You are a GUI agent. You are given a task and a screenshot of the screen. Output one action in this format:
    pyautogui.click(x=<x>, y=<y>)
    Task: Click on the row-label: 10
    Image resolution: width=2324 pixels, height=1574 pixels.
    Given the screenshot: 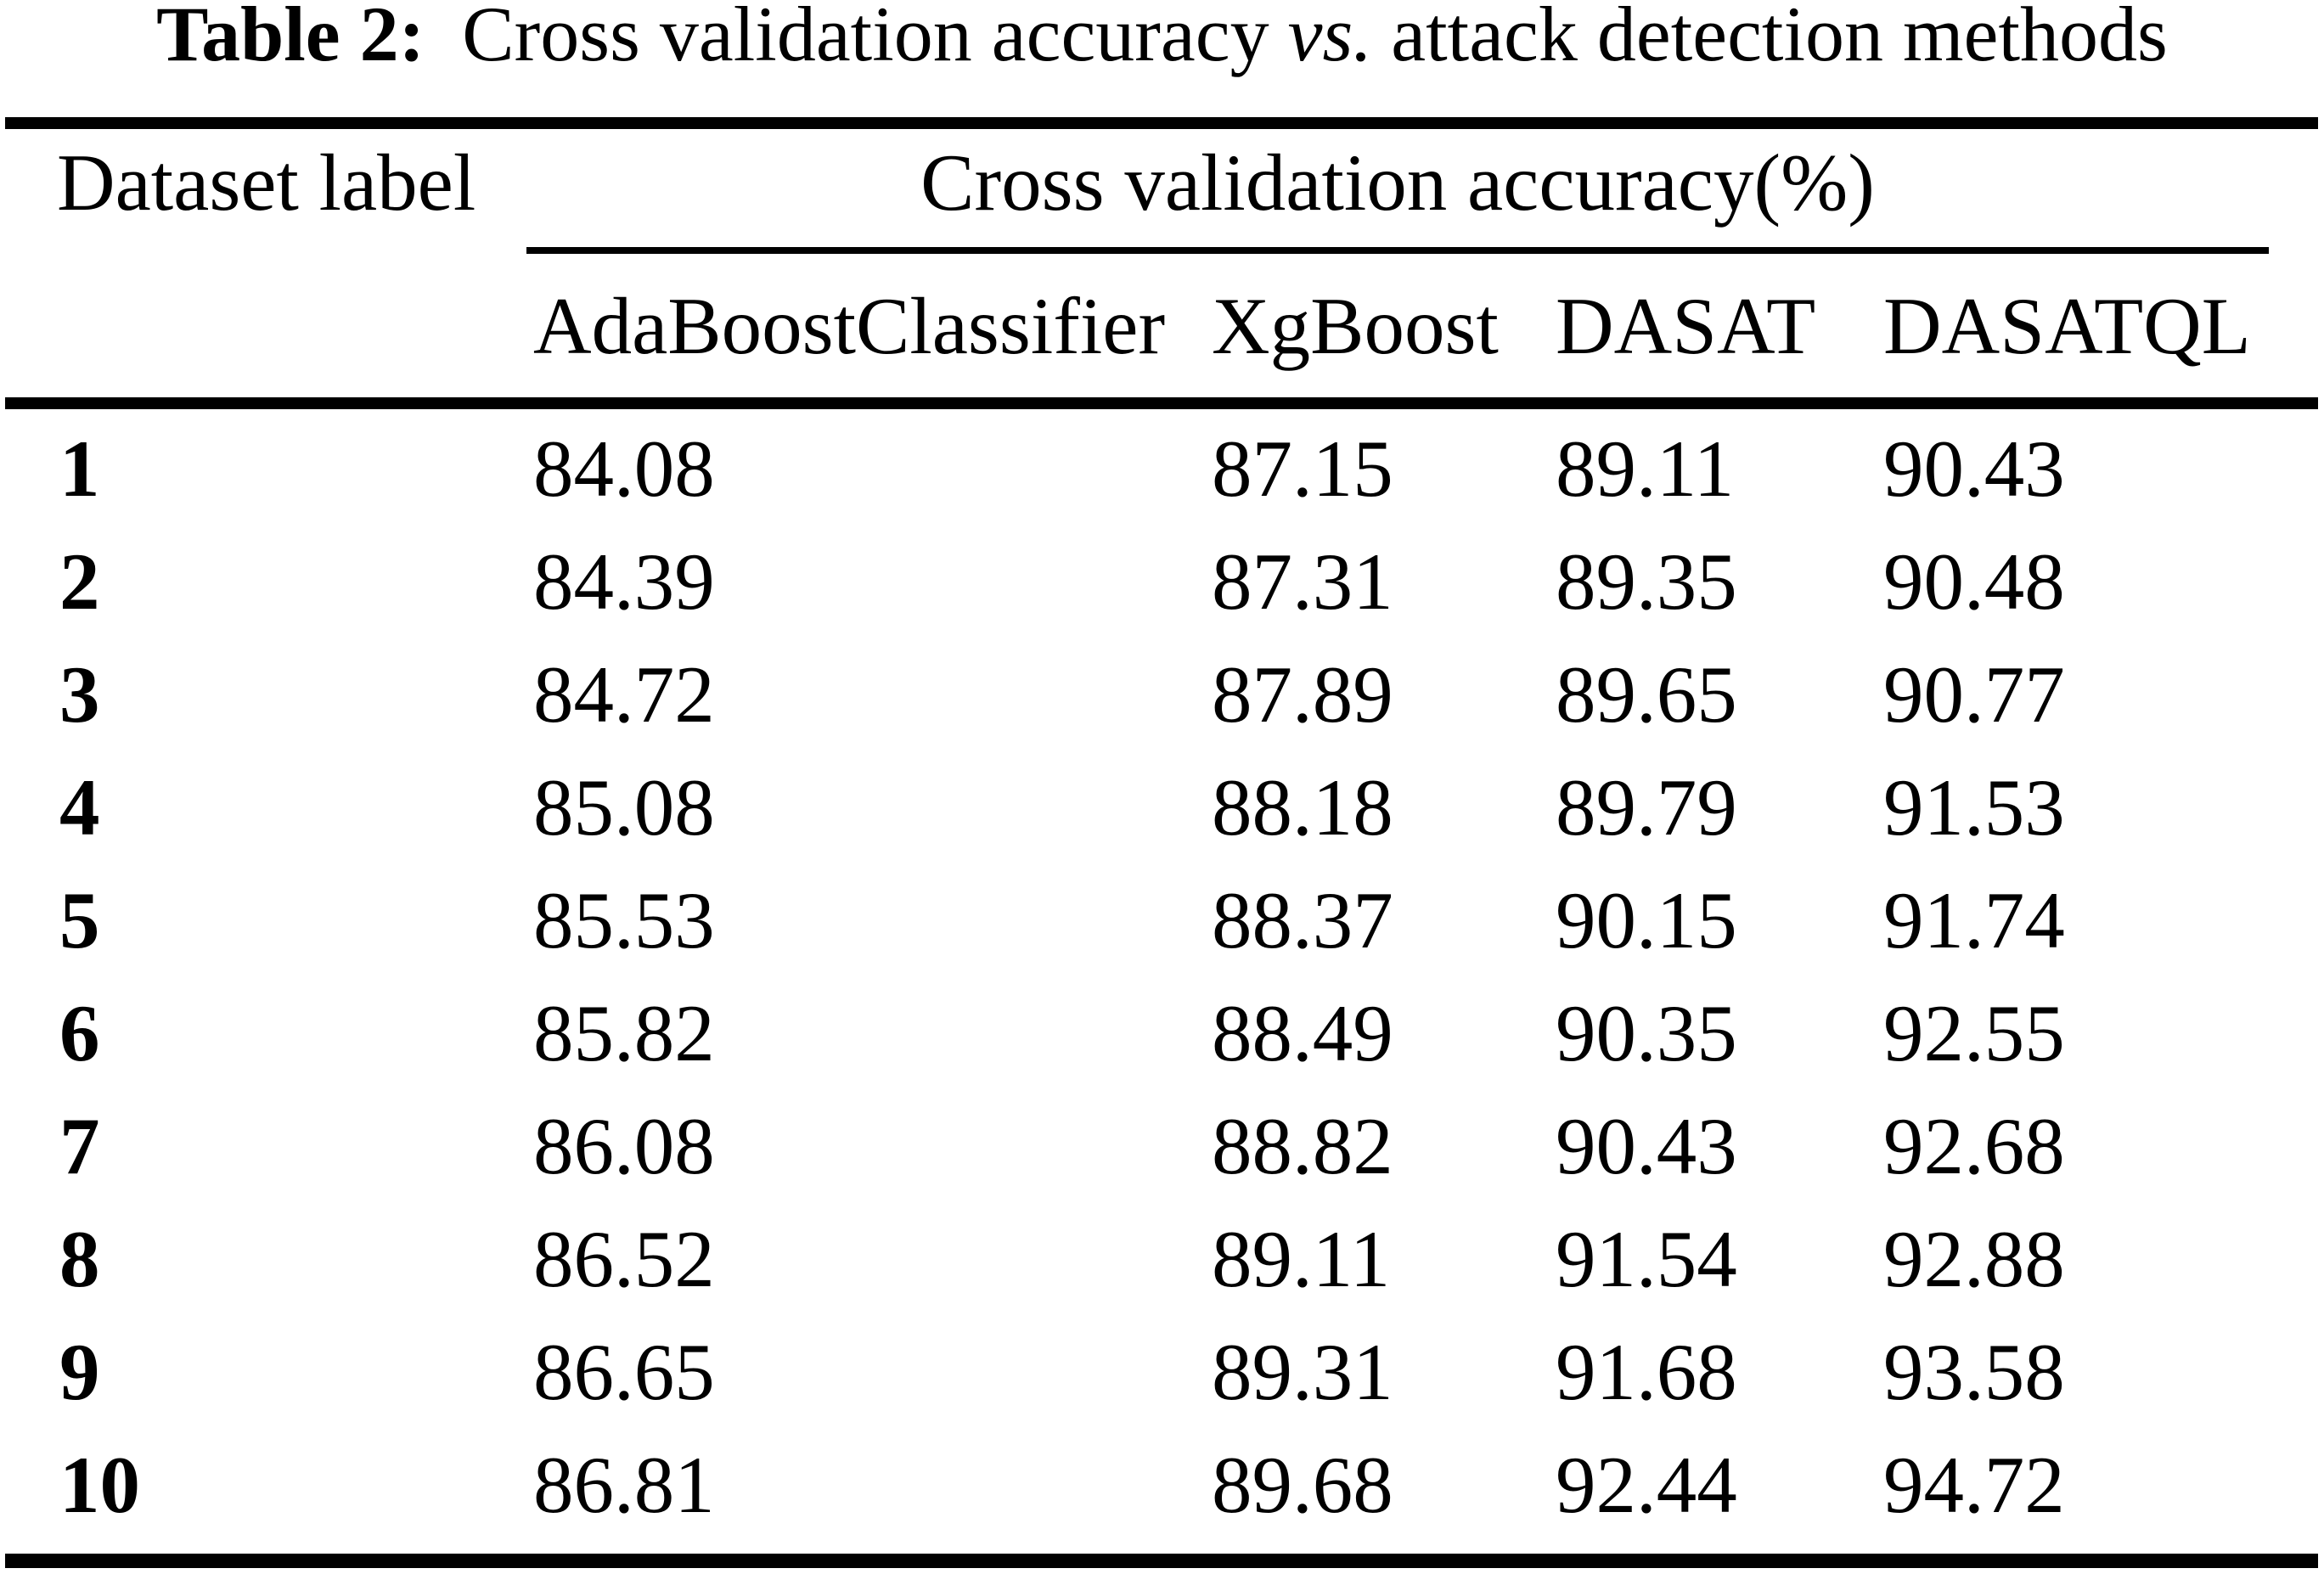 What is the action you would take?
    pyautogui.click(x=99, y=1485)
    